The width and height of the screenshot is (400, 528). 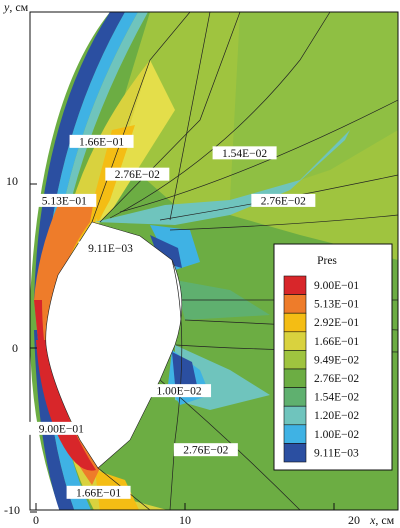 I want to click on x-tick-label-0: 0, so click(x=36, y=520).